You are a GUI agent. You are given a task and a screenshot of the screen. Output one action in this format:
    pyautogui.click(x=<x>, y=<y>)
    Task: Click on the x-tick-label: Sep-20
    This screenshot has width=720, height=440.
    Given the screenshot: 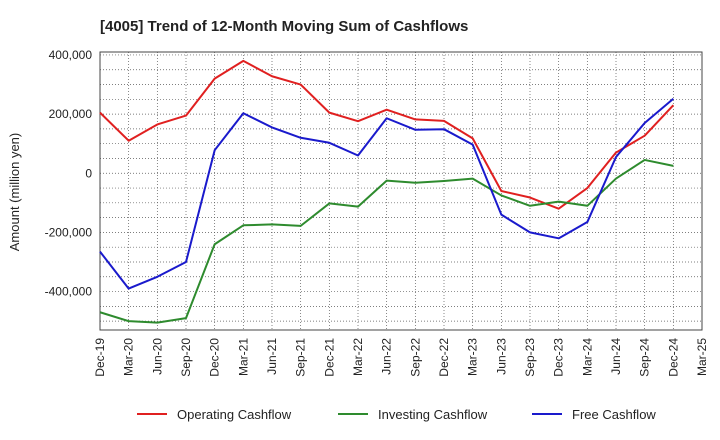 What is the action you would take?
    pyautogui.click(x=186, y=357)
    